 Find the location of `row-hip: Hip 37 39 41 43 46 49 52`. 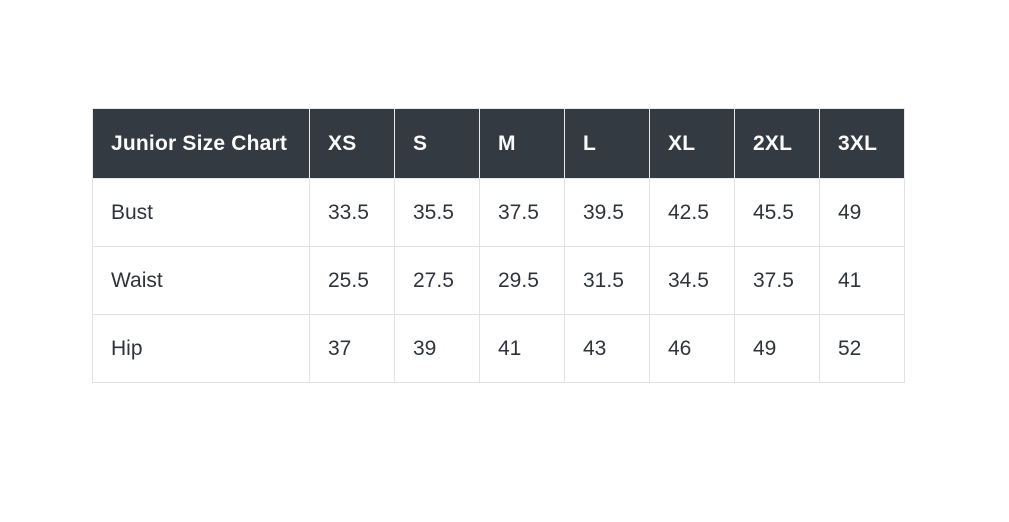

row-hip: Hip 37 39 41 43 46 49 52 is located at coordinates (498, 348).